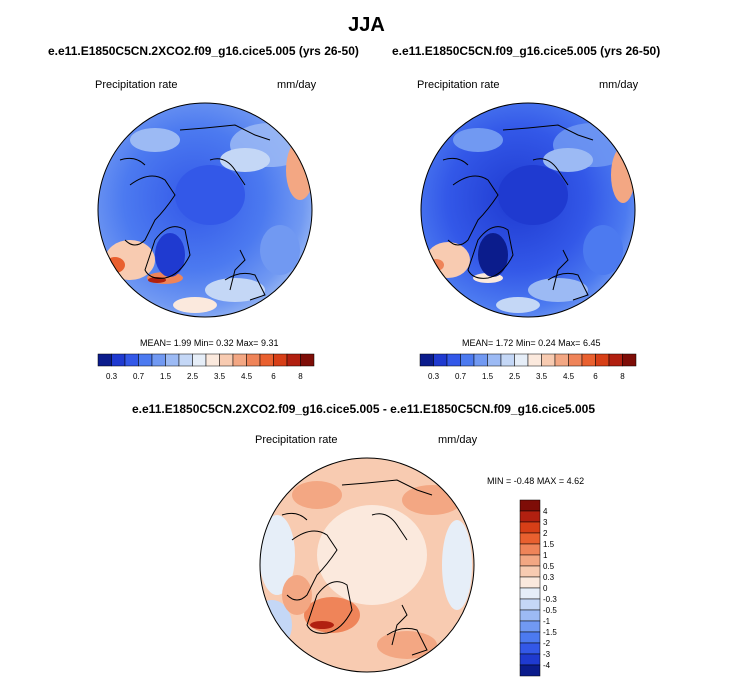 The image size is (733, 686). Describe the element at coordinates (549, 577) in the screenshot. I see `diff-colorbar-tick-label: 0.3` at that location.